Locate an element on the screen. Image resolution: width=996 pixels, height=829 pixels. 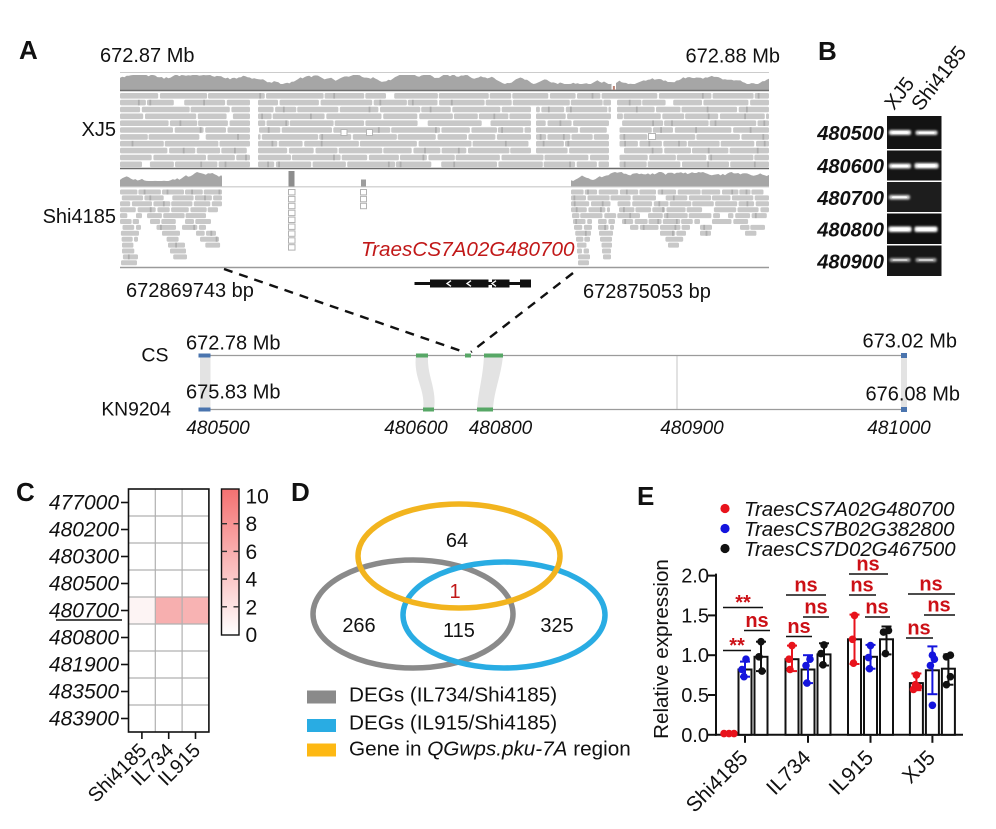
svg-text: C is located at coordinates (25, 492).